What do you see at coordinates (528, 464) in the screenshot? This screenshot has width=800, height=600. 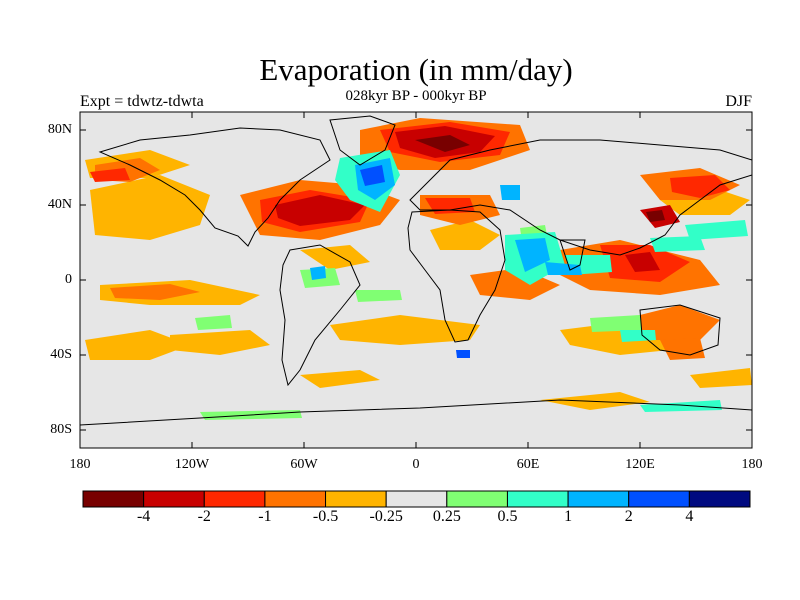 I see `lon-label-60e: 60E` at bounding box center [528, 464].